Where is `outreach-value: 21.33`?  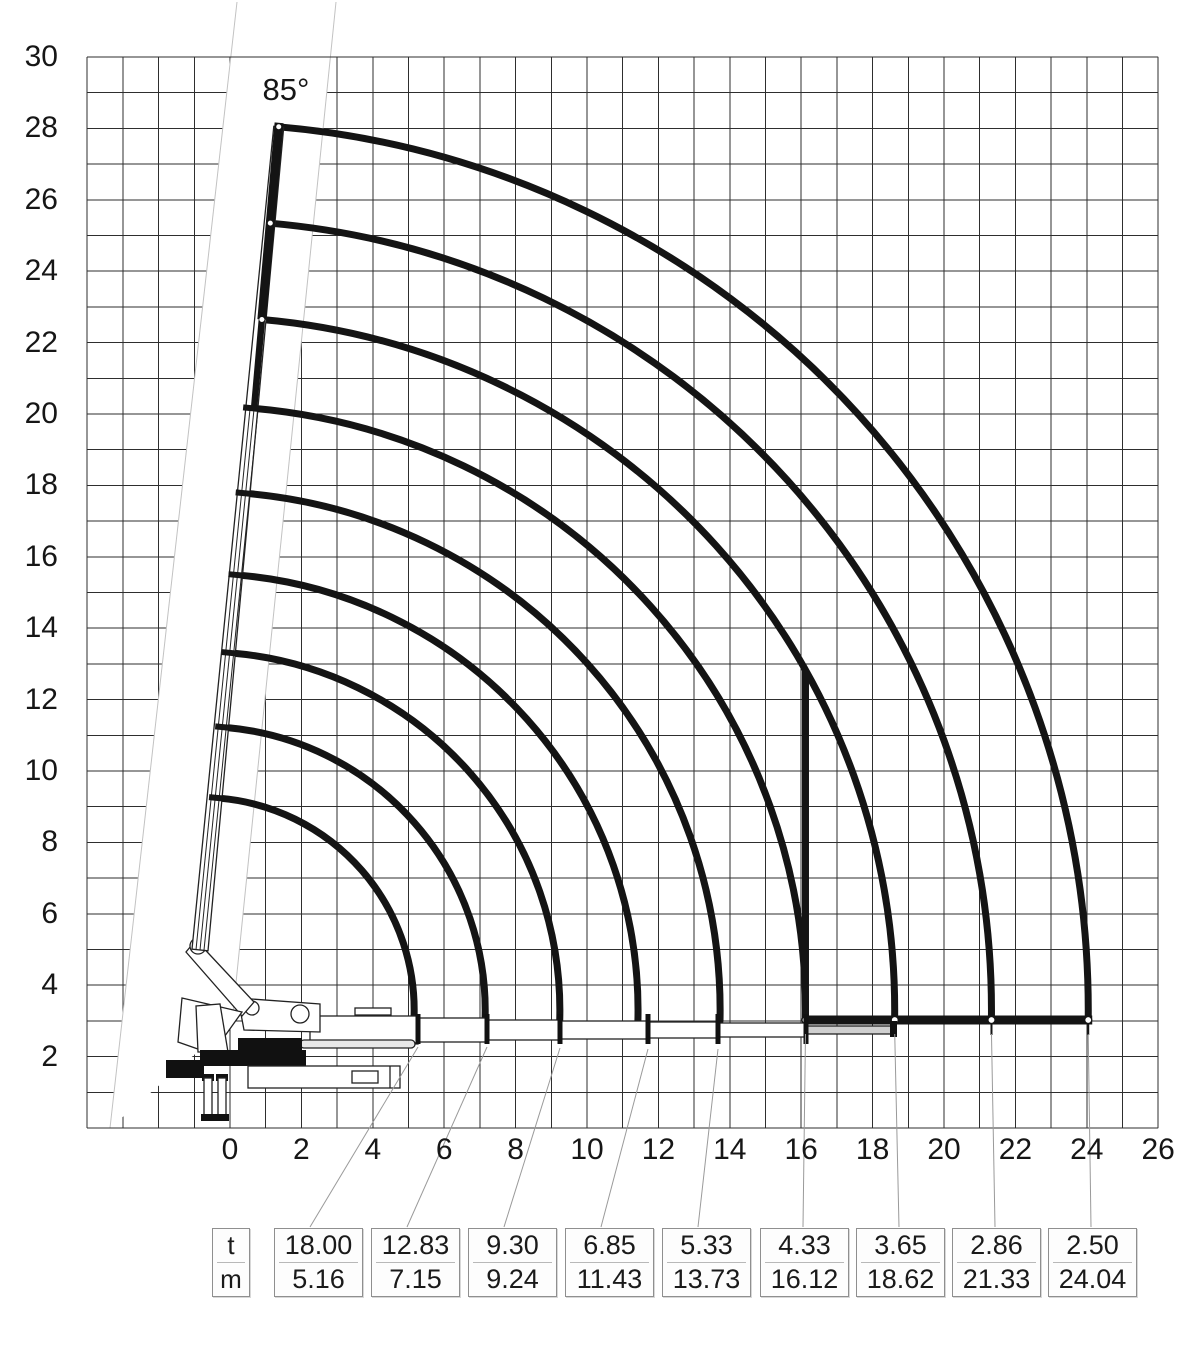 outreach-value: 21.33 is located at coordinates (996, 1279).